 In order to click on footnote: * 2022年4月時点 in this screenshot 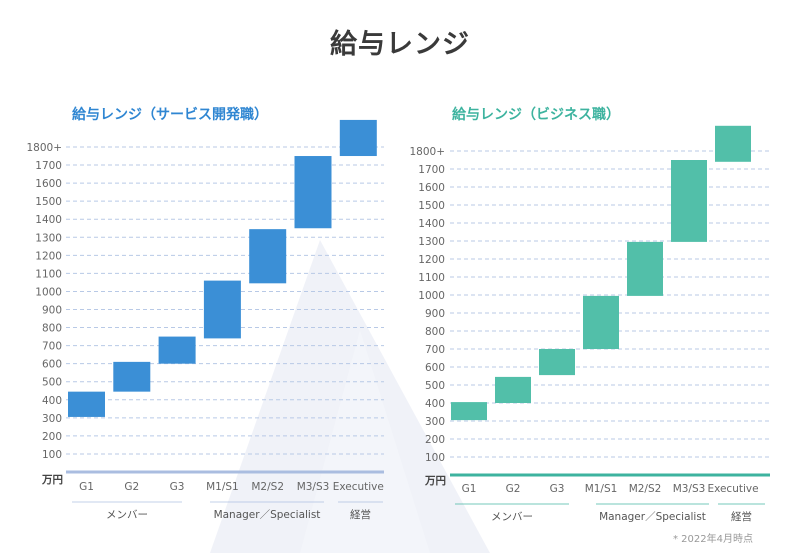, I will do `click(713, 539)`.